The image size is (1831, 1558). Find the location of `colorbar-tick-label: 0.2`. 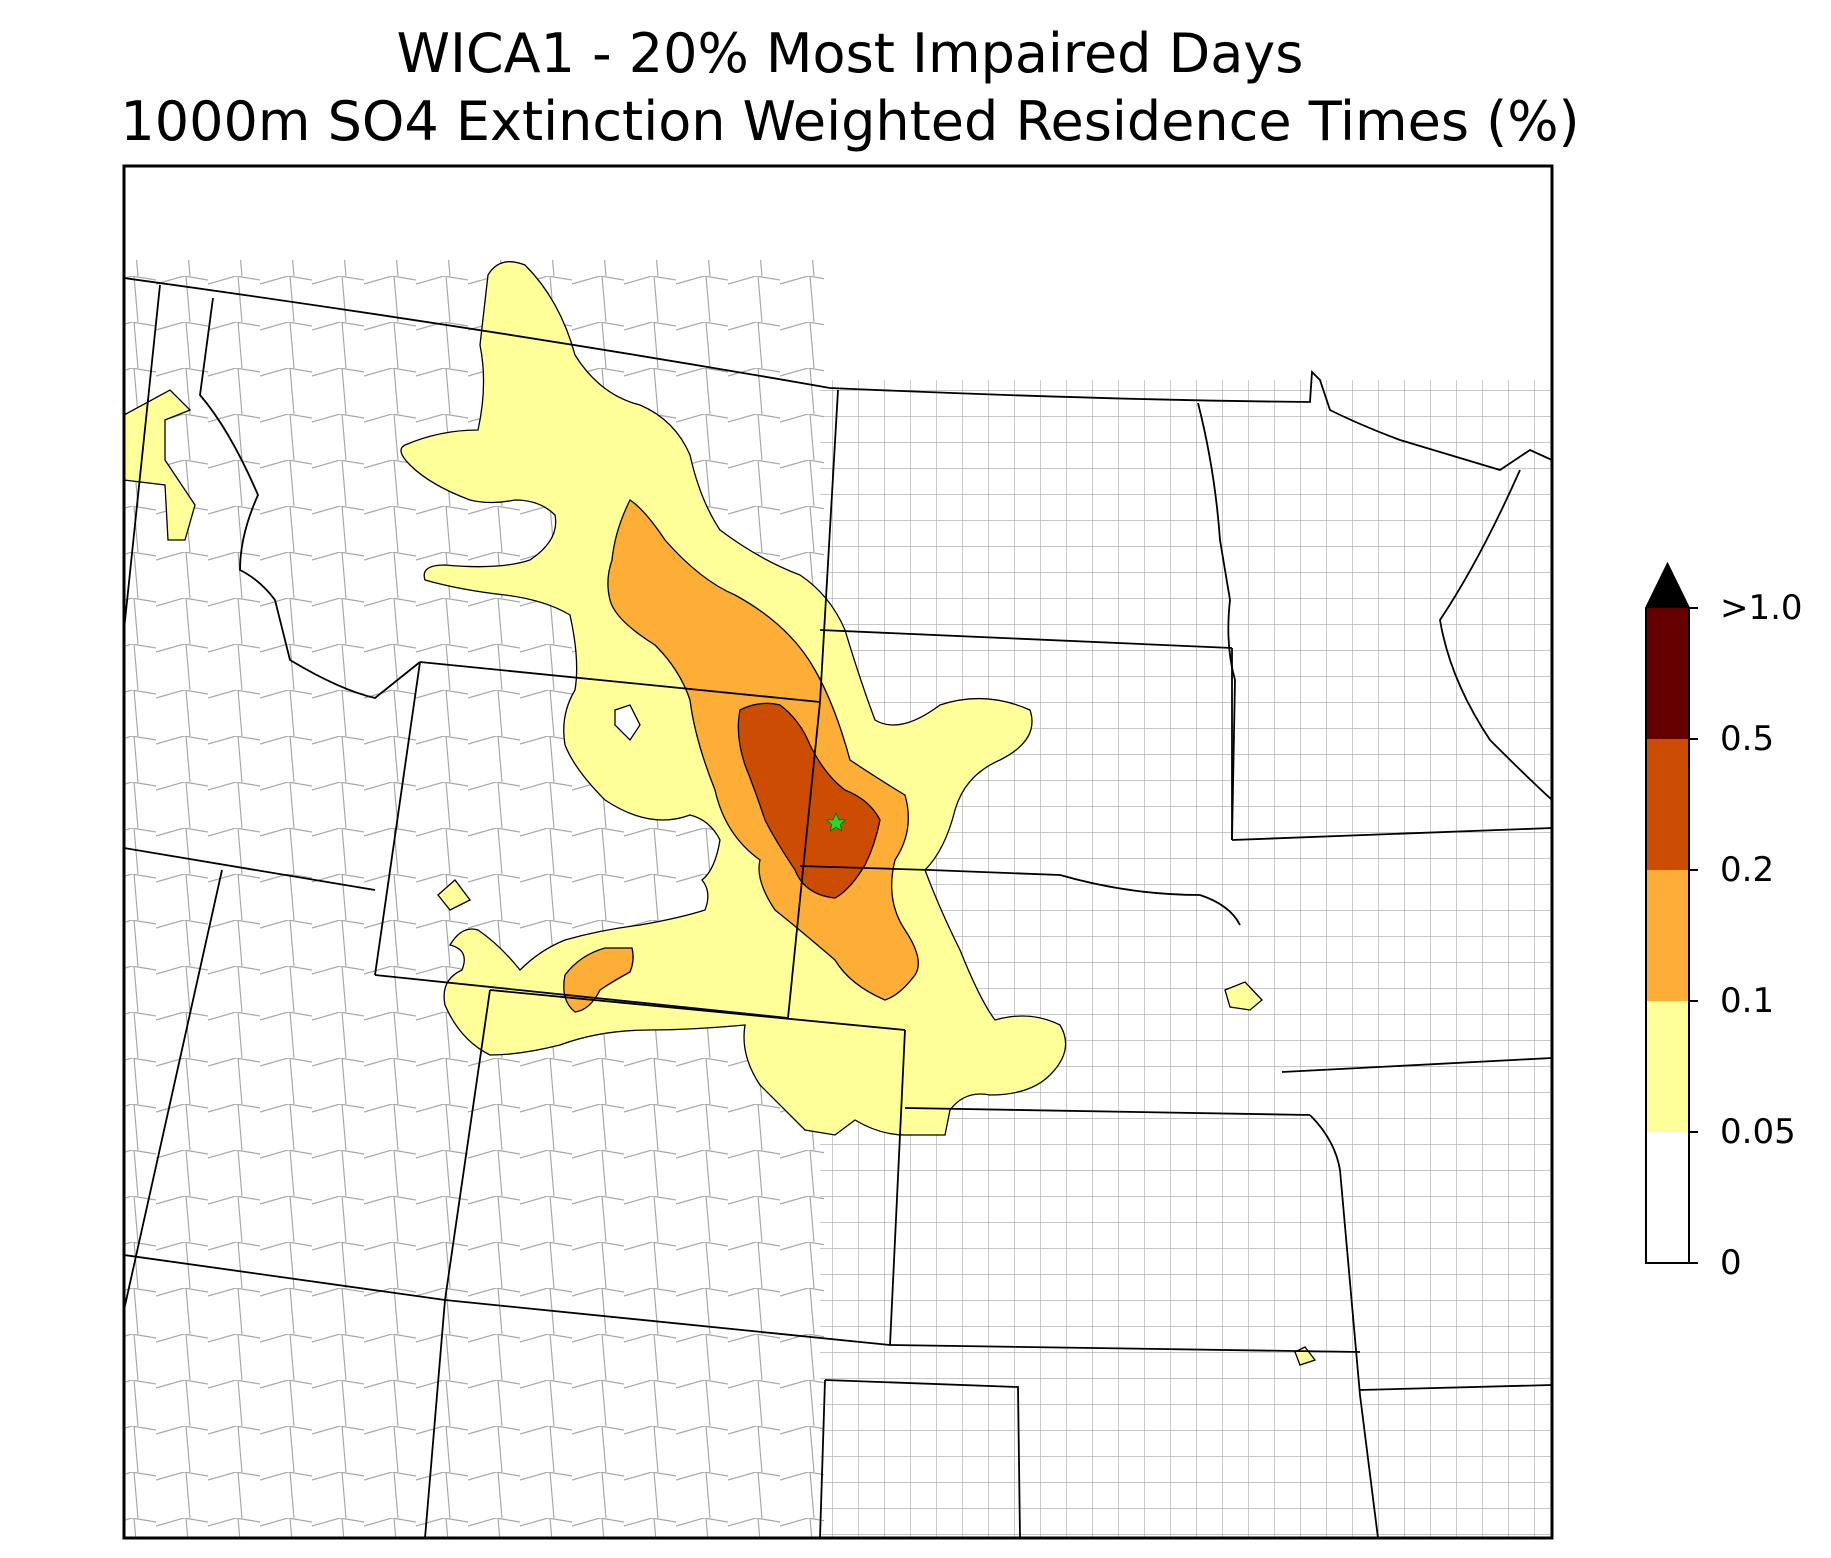

colorbar-tick-label: 0.2 is located at coordinates (1747, 870).